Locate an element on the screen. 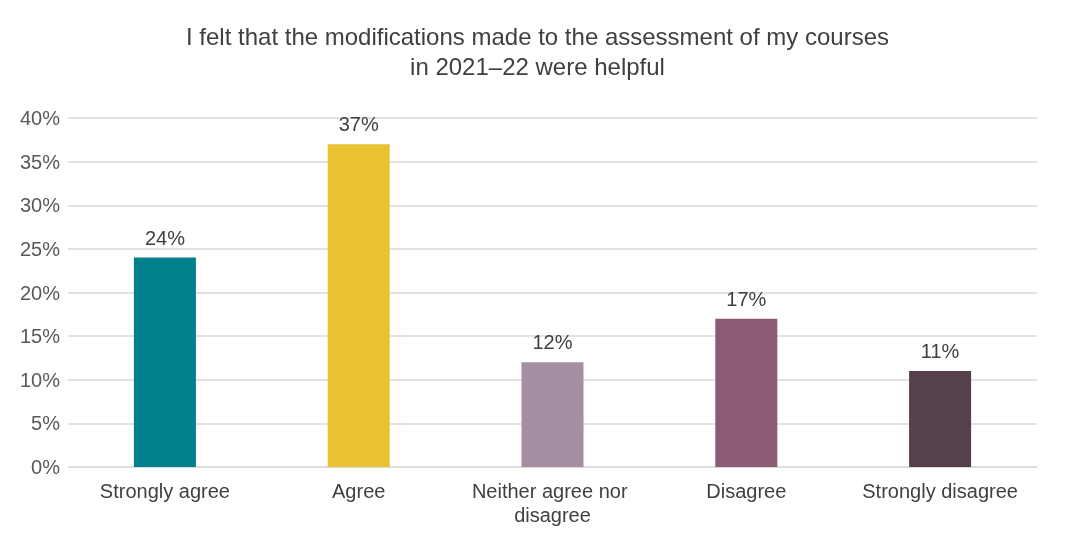 This screenshot has width=1075, height=543. data-label: 37% is located at coordinates (358, 124).